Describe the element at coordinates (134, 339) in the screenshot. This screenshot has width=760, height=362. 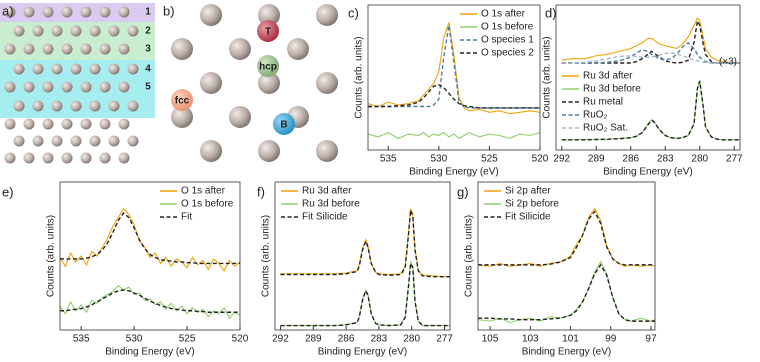
I see `x-tick-label: 530` at that location.